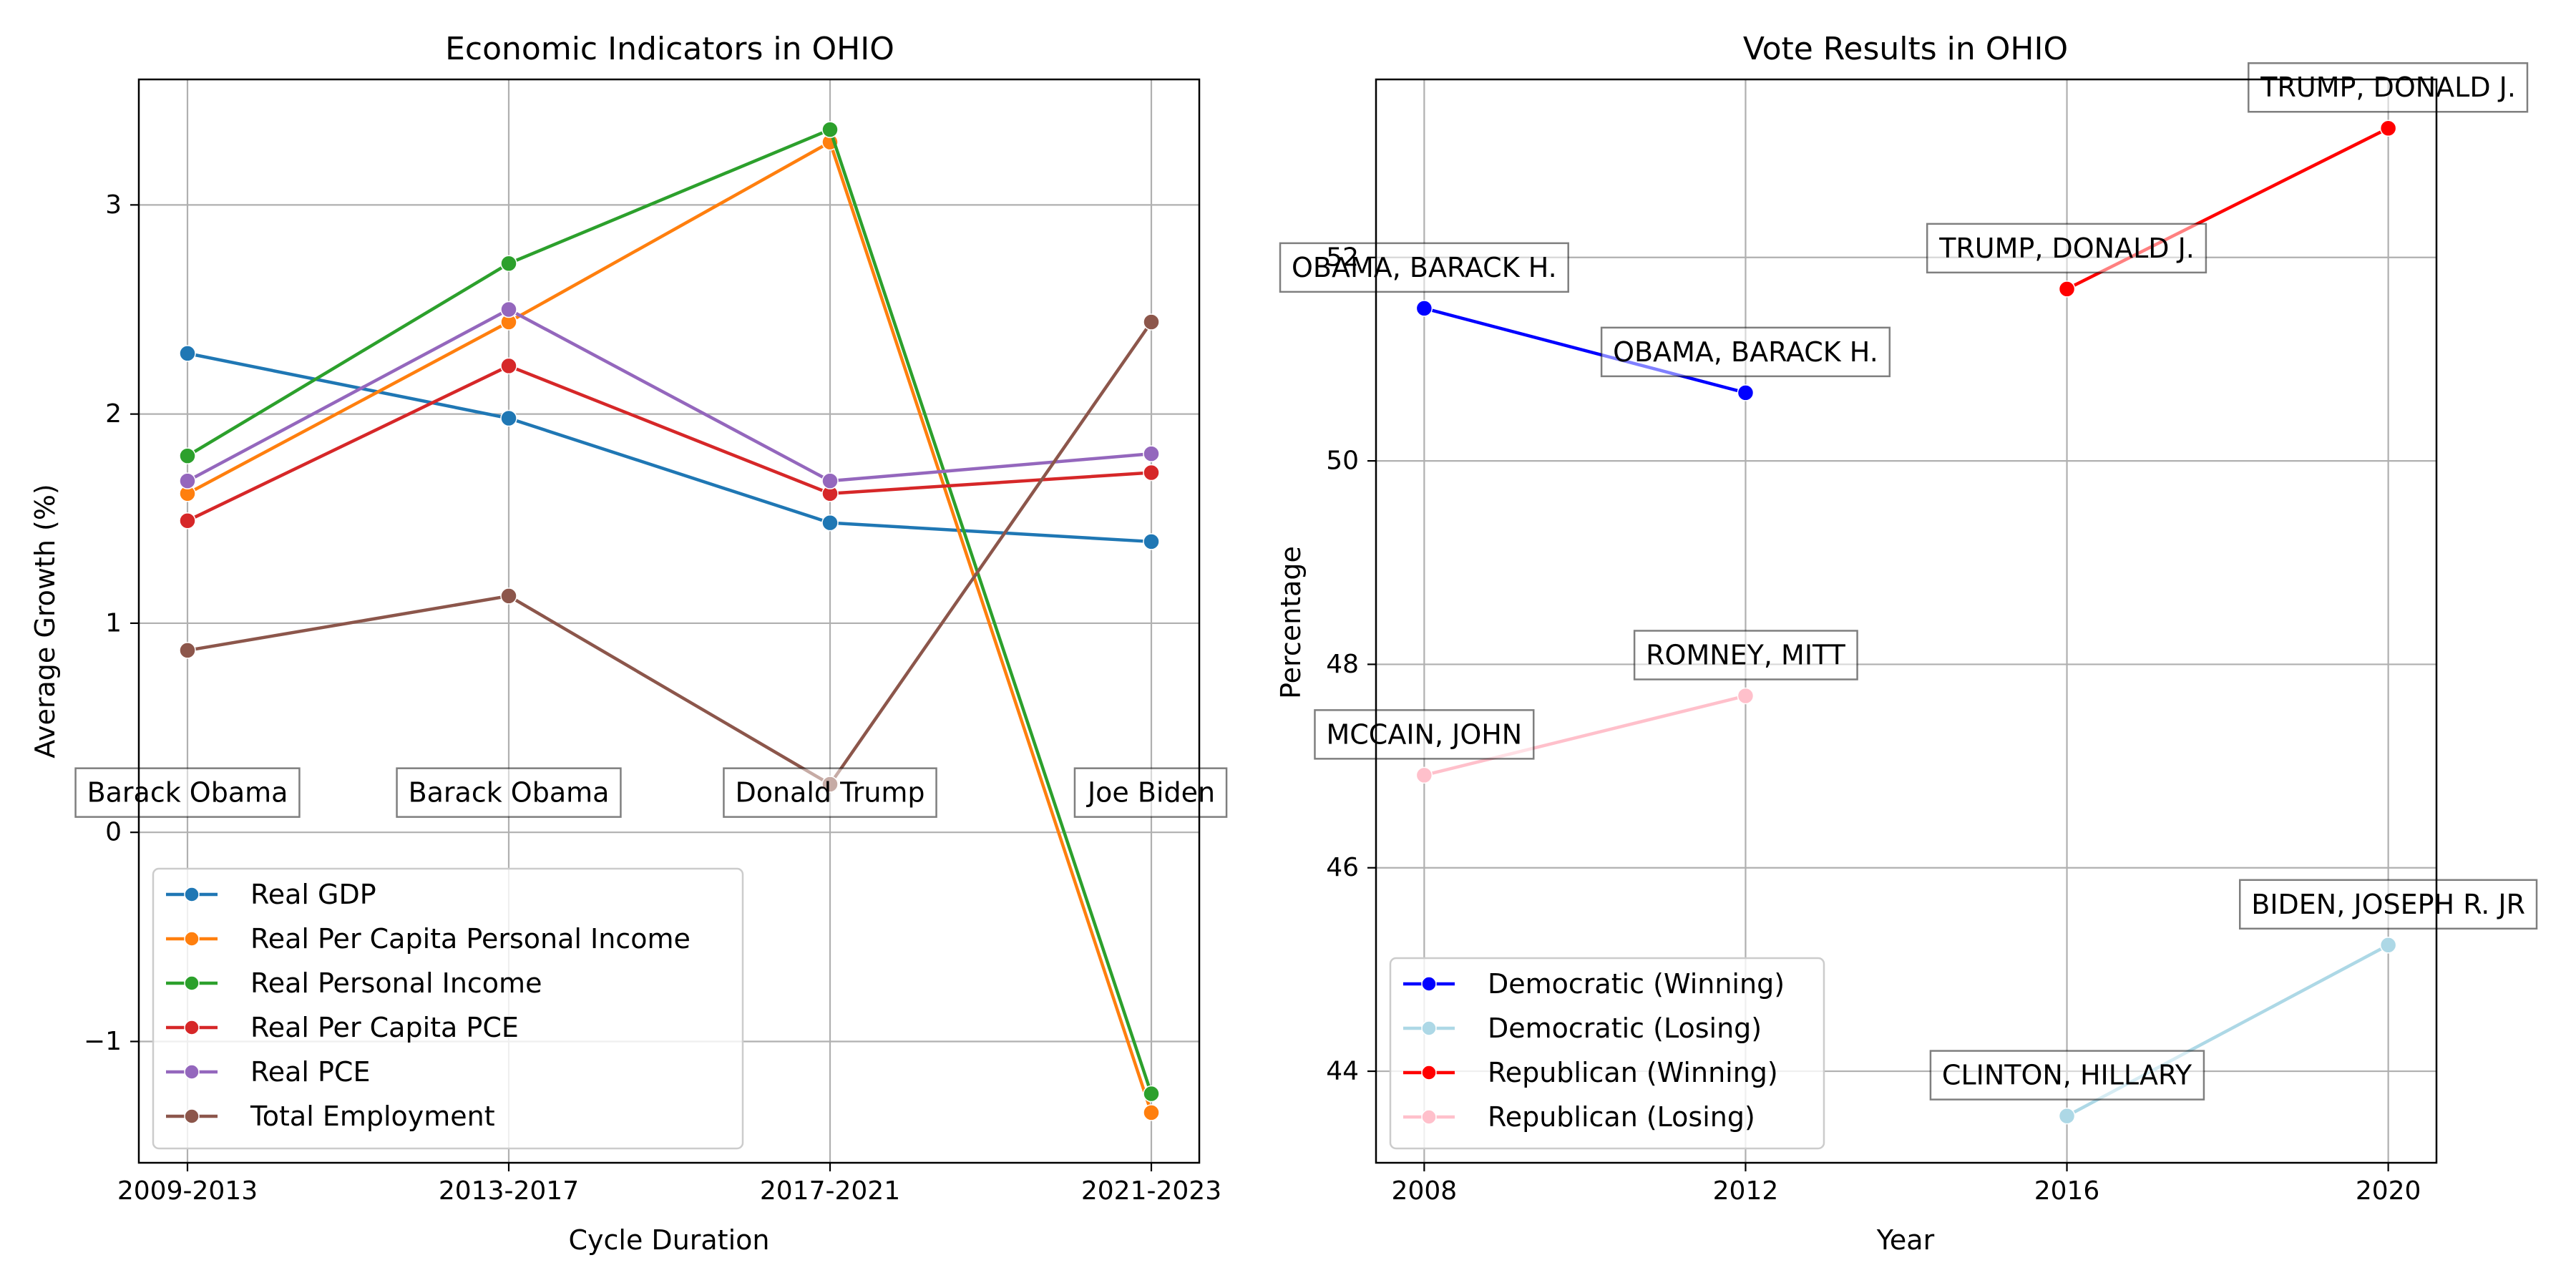 The image size is (2576, 1288). I want to click on x-tick-label: 2009-2013, so click(187, 1191).